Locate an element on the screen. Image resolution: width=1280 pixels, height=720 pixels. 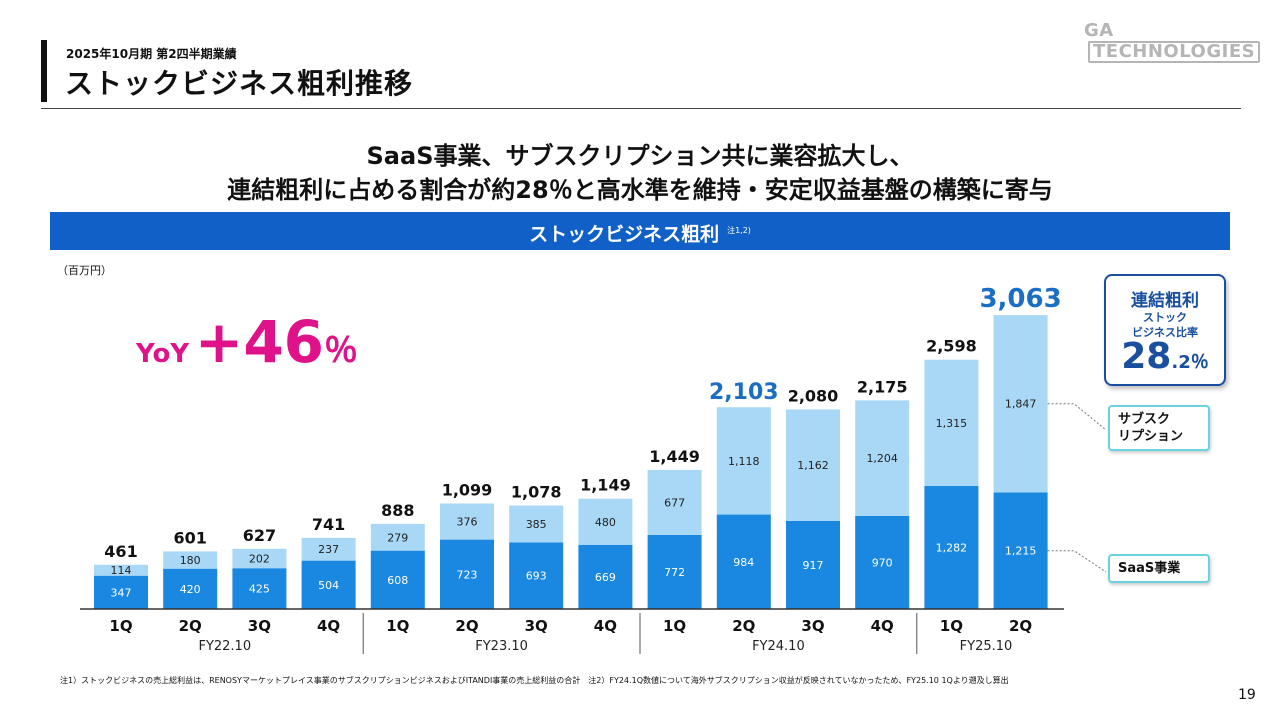
value-label-saas: 723 is located at coordinates (467, 574).